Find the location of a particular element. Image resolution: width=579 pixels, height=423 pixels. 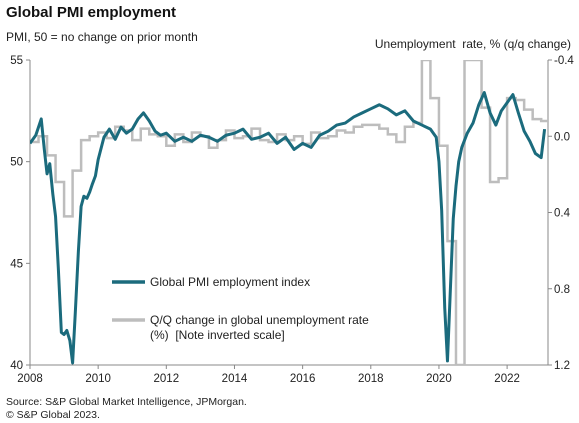

legend-label-unemployment-note: (%) [Note inverted scale] is located at coordinates (217, 335).